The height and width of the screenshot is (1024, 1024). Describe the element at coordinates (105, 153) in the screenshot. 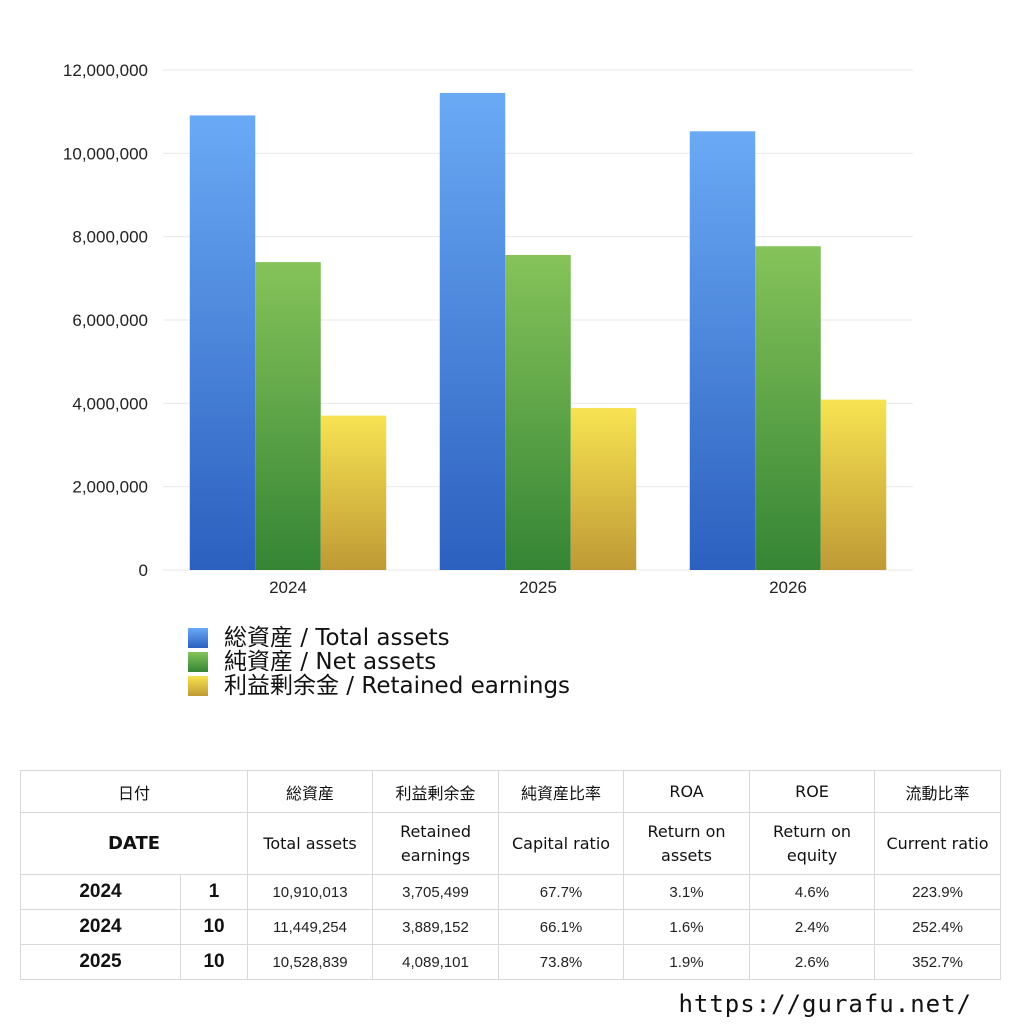

I see `y-tick-label: 10,000,000` at that location.